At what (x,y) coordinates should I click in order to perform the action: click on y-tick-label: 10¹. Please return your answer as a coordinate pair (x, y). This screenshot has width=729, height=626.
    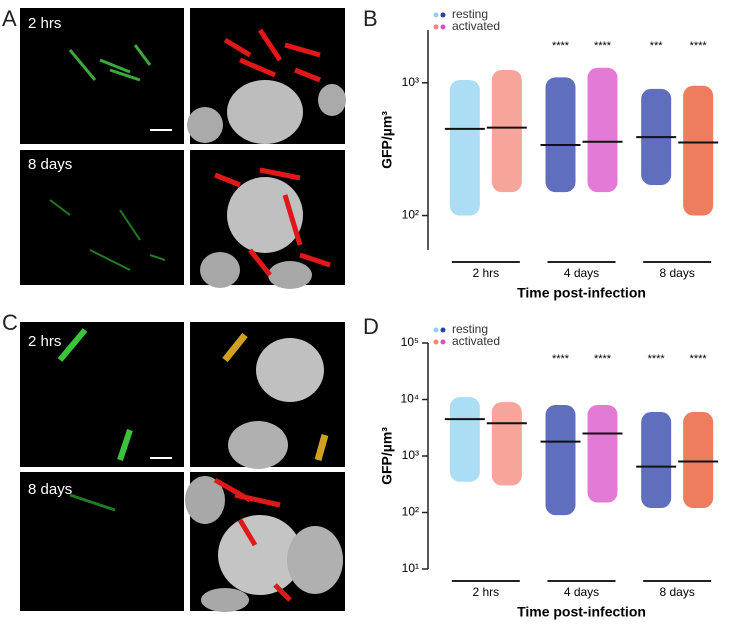
    Looking at the image, I should click on (410, 568).